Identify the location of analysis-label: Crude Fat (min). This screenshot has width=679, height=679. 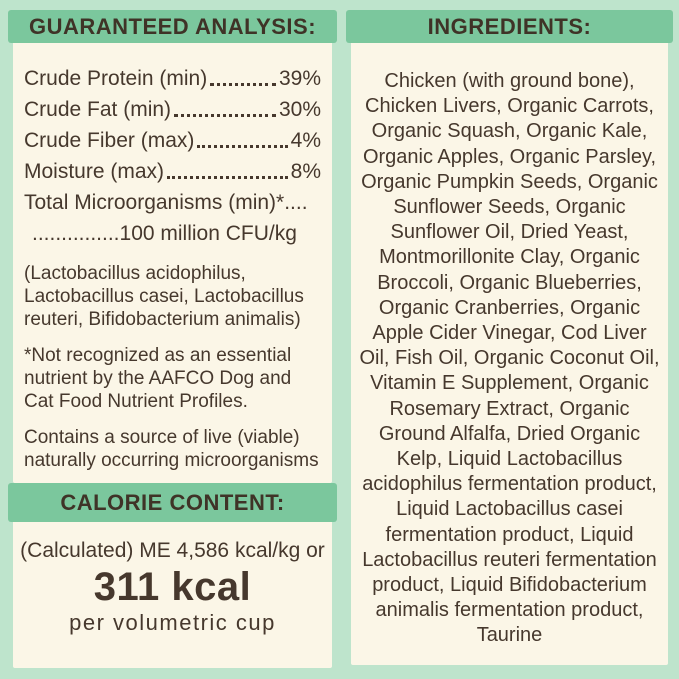
(98, 109).